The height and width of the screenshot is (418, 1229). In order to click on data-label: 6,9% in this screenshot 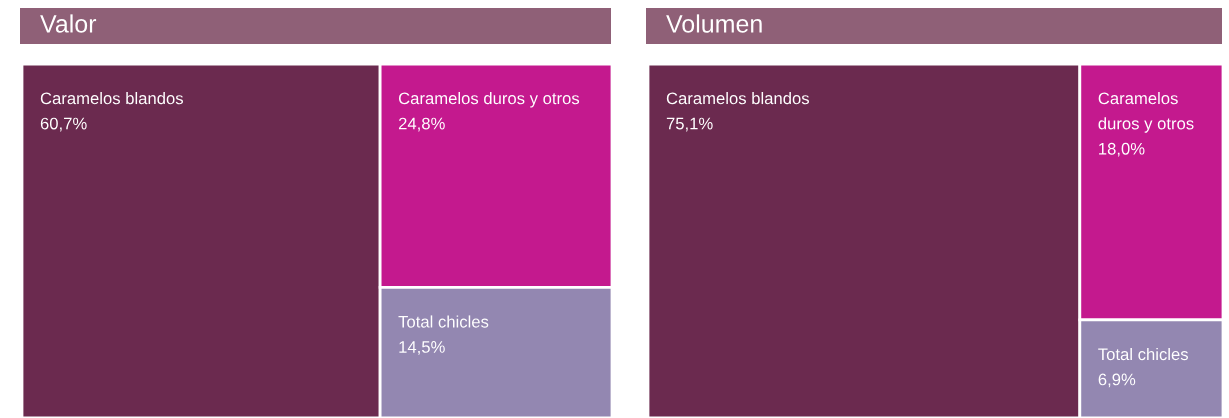, I will do `click(1117, 380)`.